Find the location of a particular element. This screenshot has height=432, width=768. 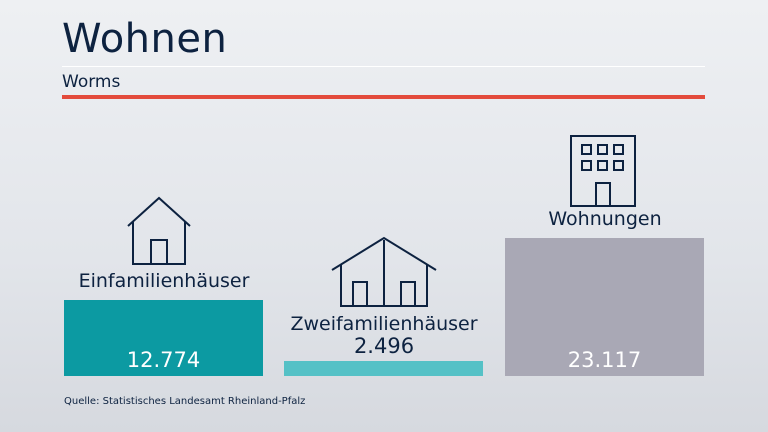

accent-divider is located at coordinates (383, 97).